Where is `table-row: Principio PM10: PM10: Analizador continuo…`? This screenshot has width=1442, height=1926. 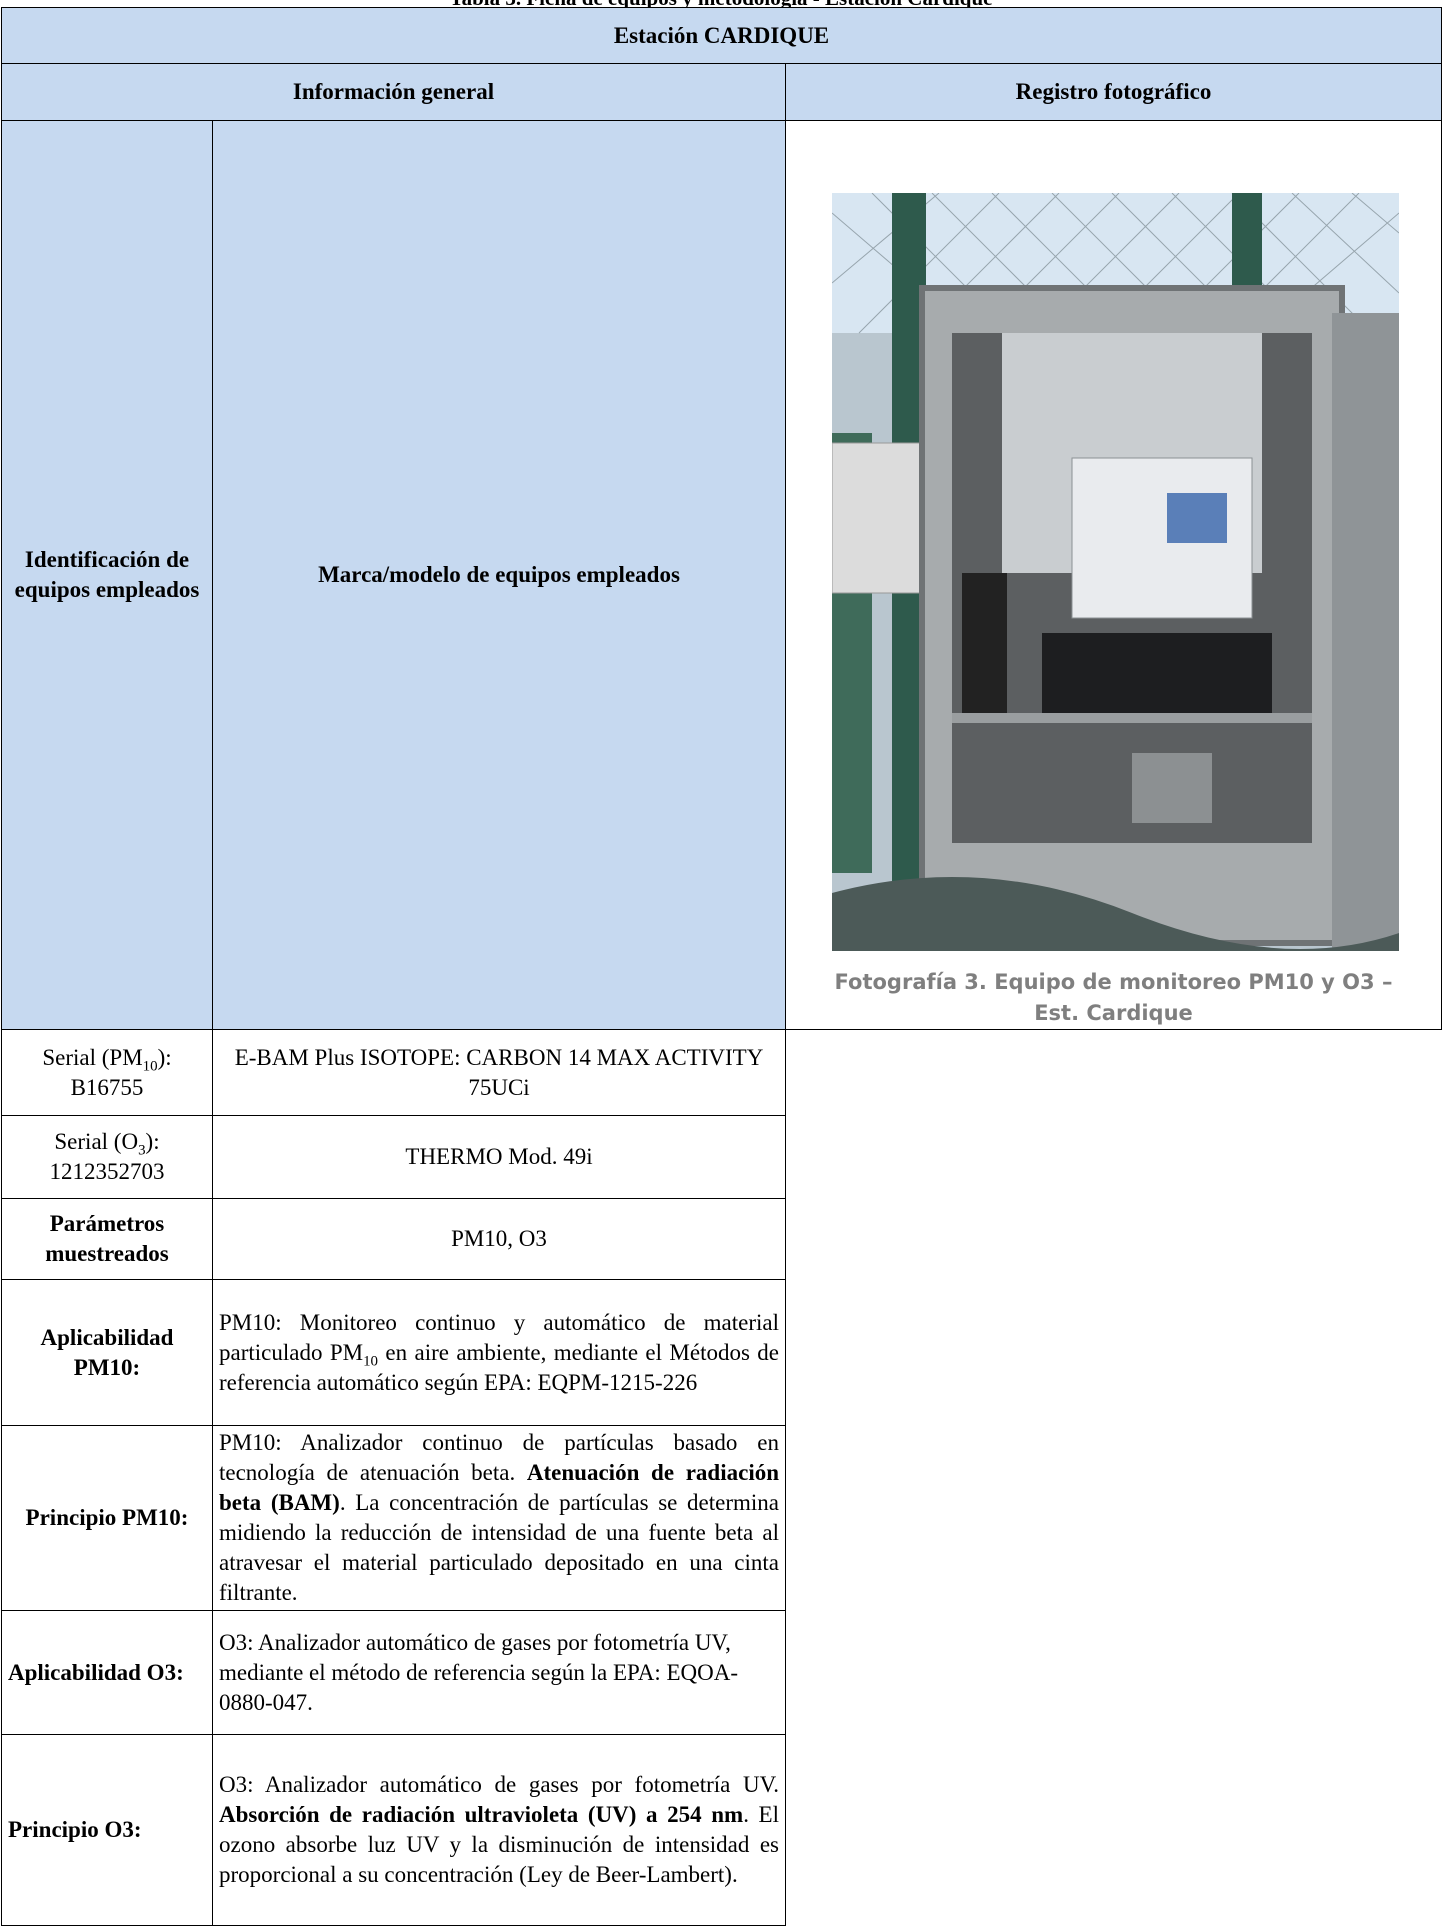 table-row: Principio PM10: PM10: Analizador continuo… is located at coordinates (721, 1518).